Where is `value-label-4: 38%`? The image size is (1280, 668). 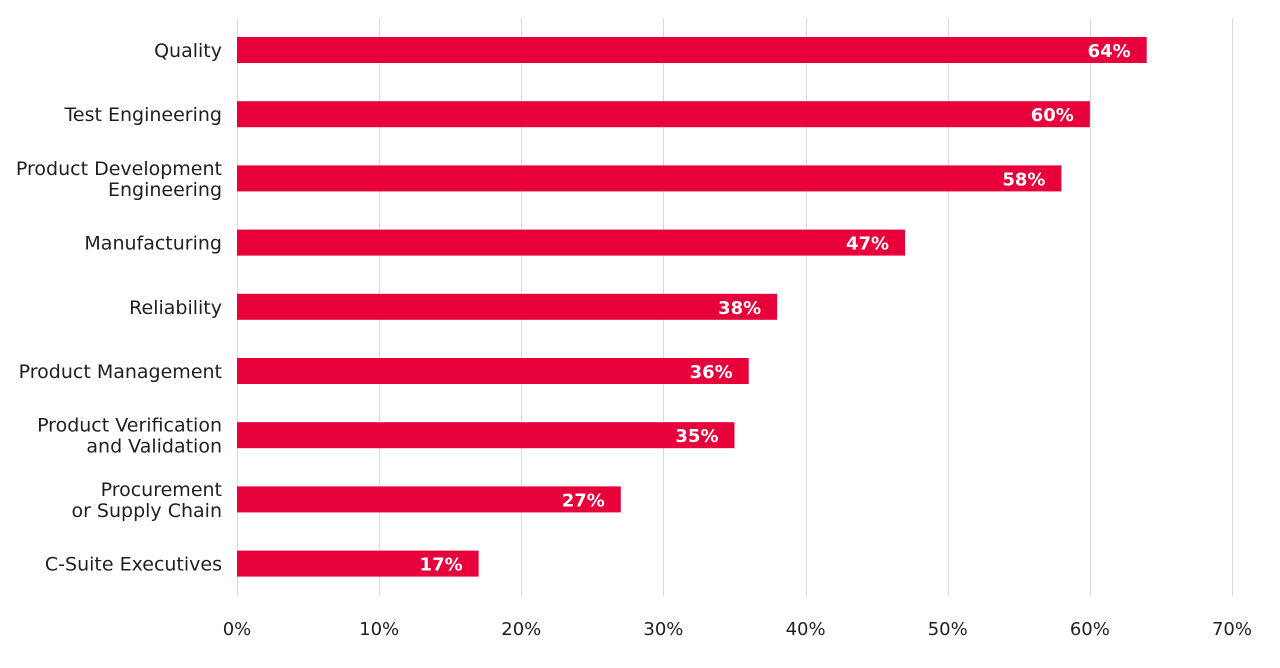 value-label-4: 38% is located at coordinates (739, 308).